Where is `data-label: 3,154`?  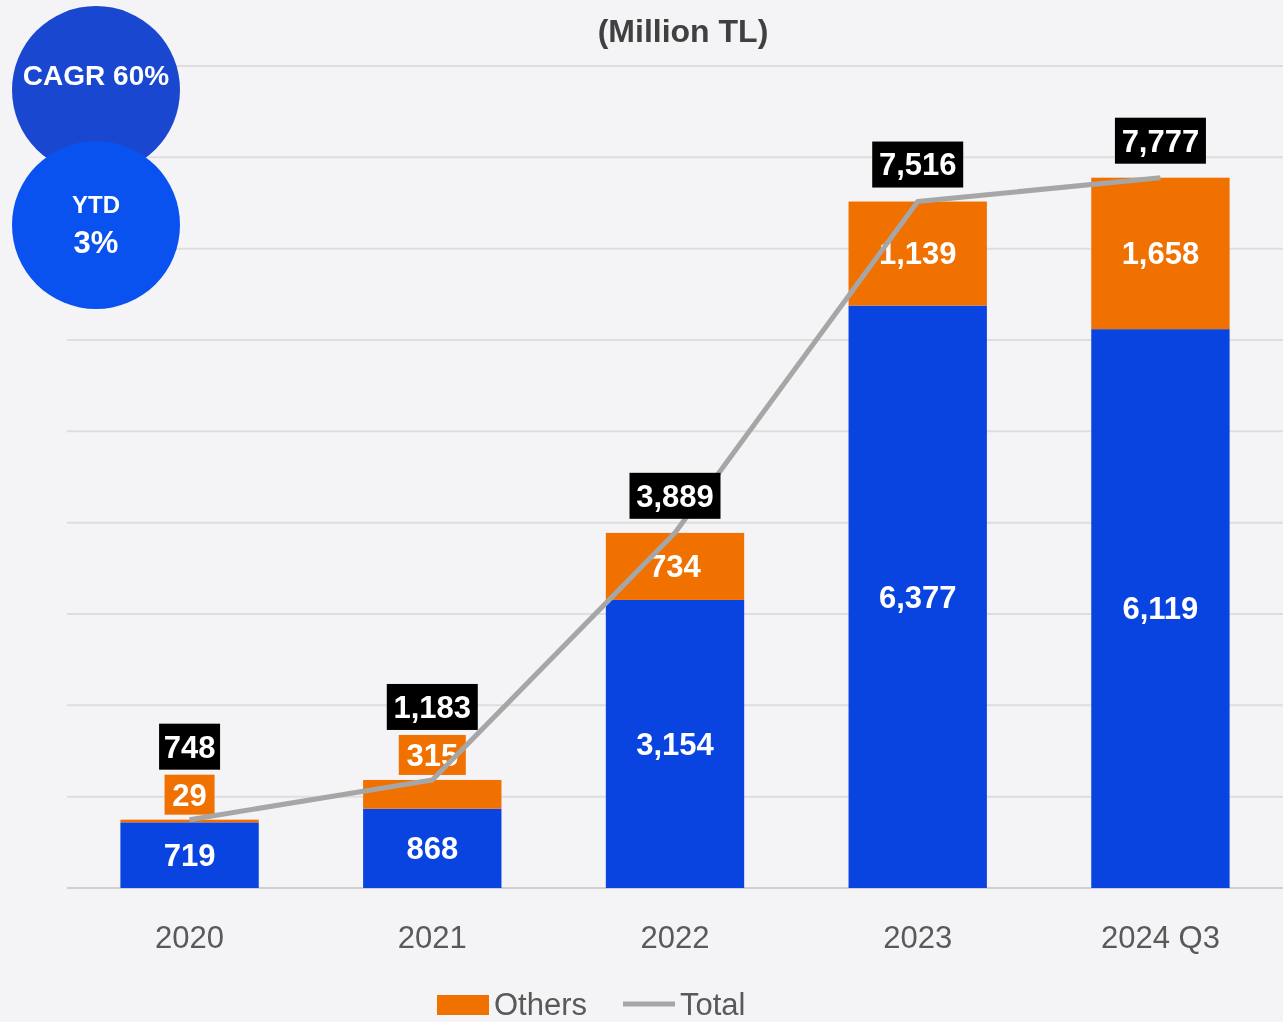 data-label: 3,154 is located at coordinates (675, 744).